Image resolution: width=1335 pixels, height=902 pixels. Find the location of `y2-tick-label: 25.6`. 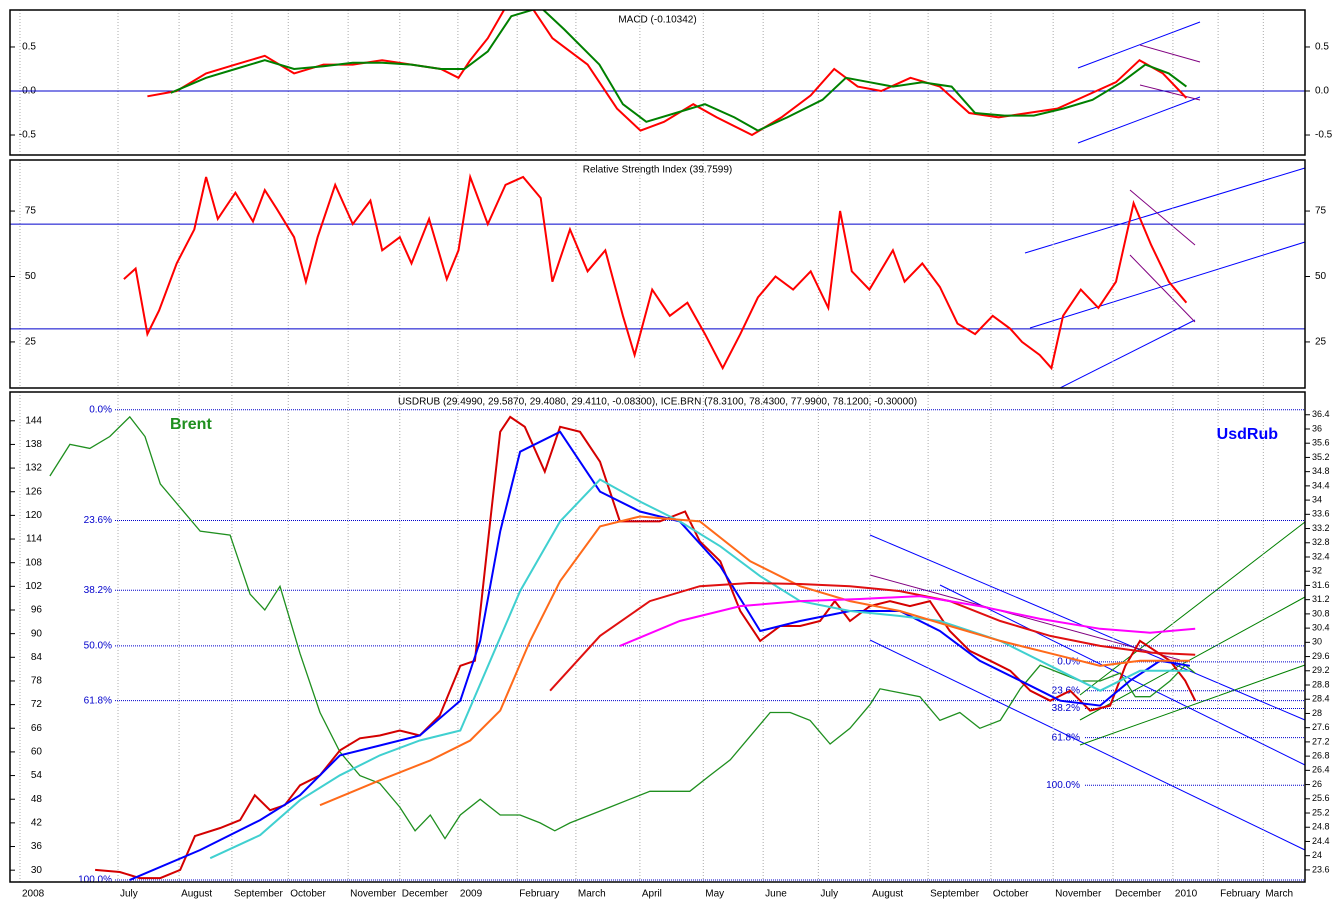

y2-tick-label: 25.6 is located at coordinates (1321, 798).